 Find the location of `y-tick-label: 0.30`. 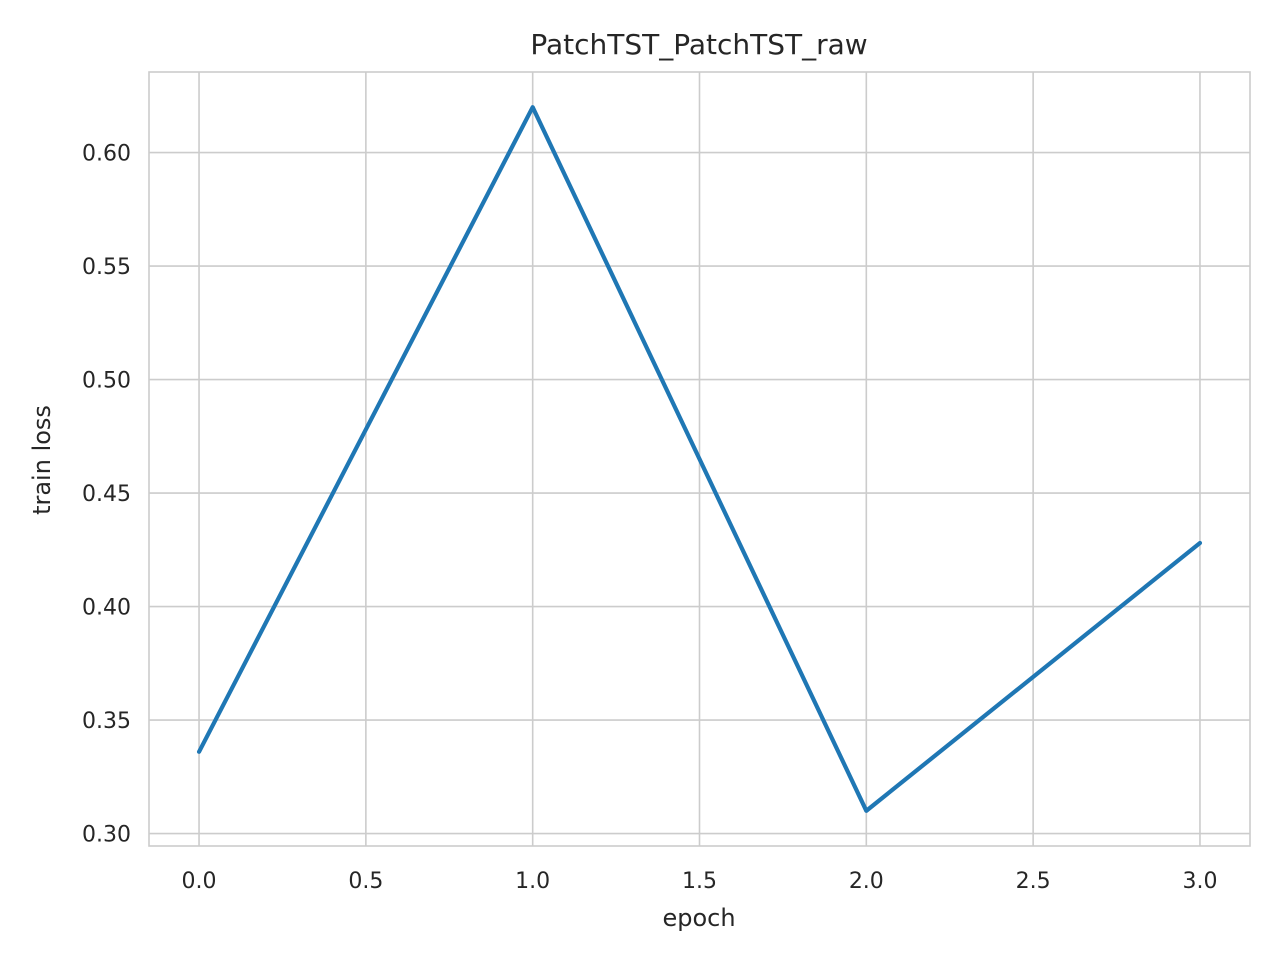

y-tick-label: 0.30 is located at coordinates (106, 835).